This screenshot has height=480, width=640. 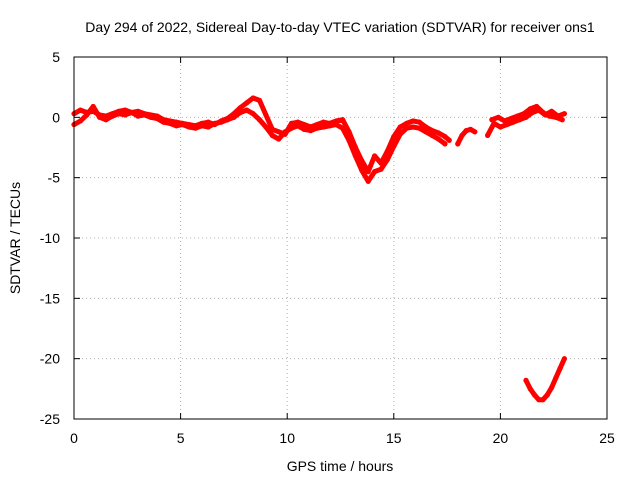 I want to click on y-tick-label: -25, so click(x=50, y=419).